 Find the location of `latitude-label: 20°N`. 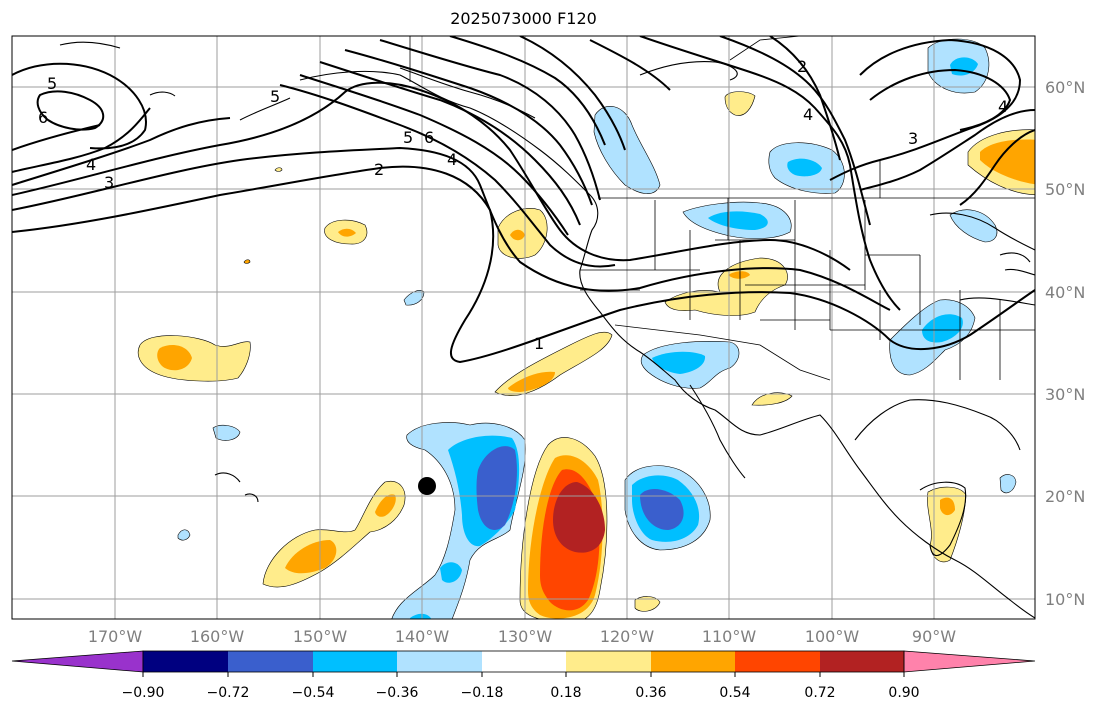

latitude-label: 20°N is located at coordinates (1065, 496).